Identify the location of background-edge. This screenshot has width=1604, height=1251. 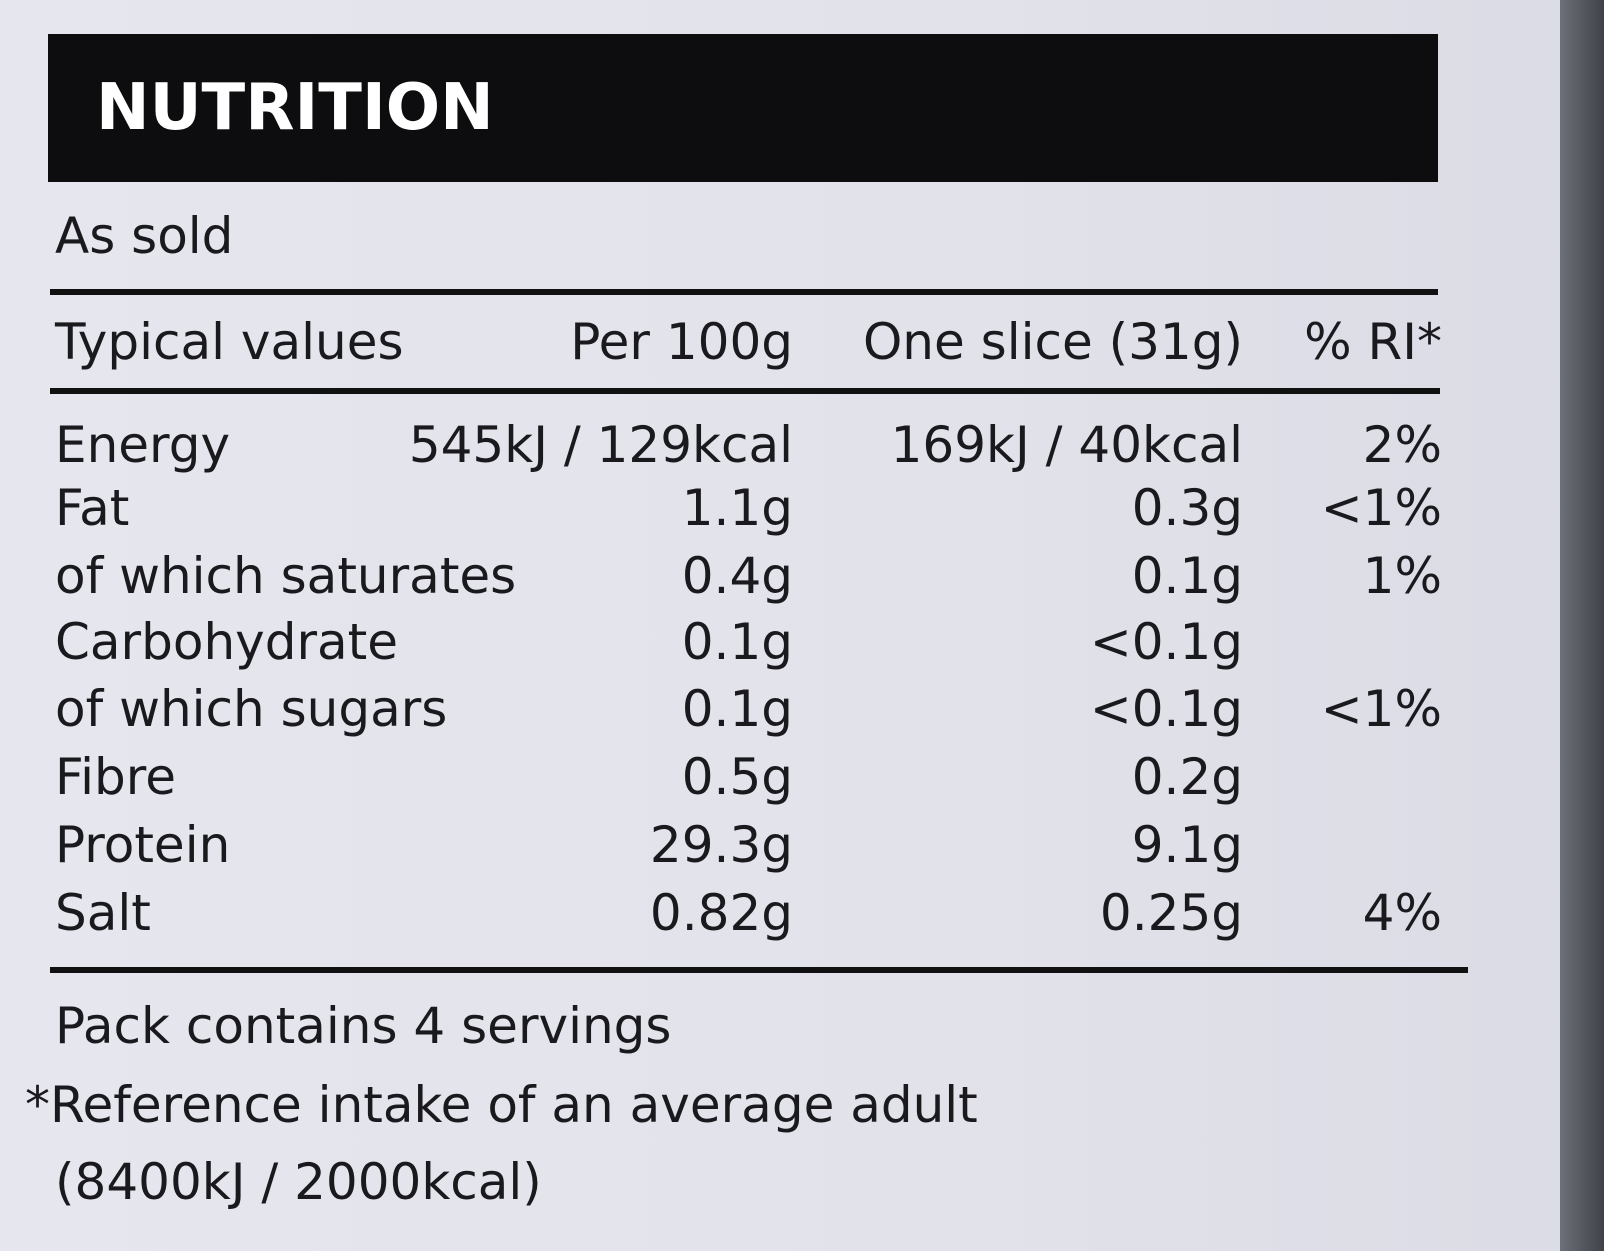
(1582, 625).